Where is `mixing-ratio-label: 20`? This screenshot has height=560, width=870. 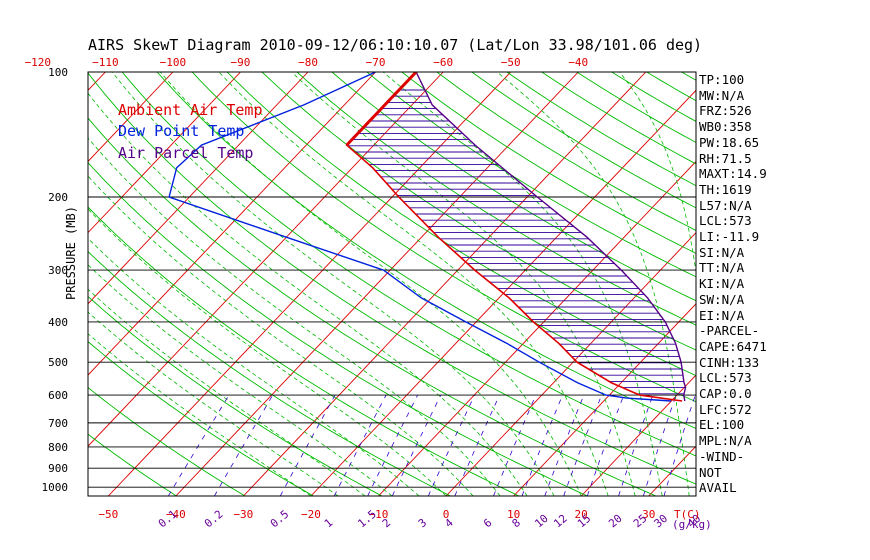
mixing-ratio-label: 20 is located at coordinates (615, 521).